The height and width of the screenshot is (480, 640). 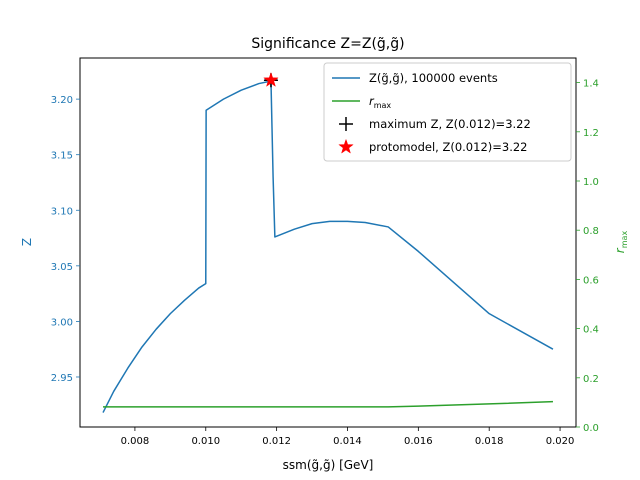 I want to click on x-tick-label: 0.018, so click(x=489, y=441).